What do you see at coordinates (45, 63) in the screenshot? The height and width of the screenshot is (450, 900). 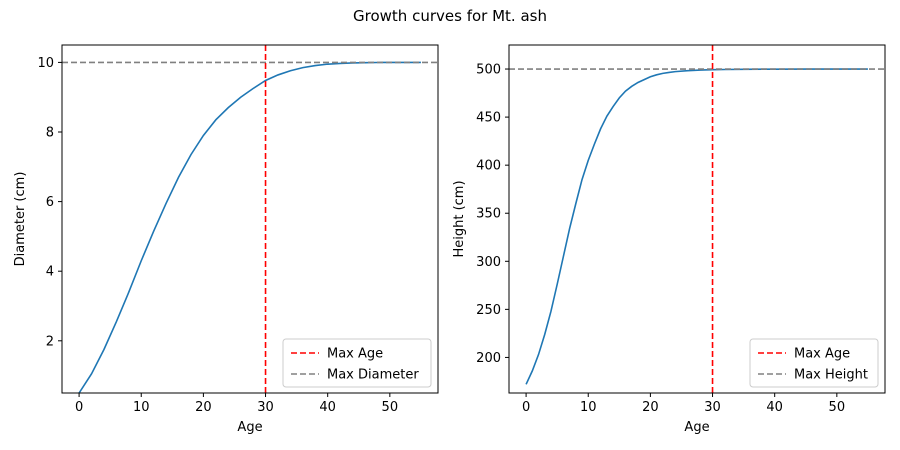 I see `chart-1-ytick-label-10: 10` at bounding box center [45, 63].